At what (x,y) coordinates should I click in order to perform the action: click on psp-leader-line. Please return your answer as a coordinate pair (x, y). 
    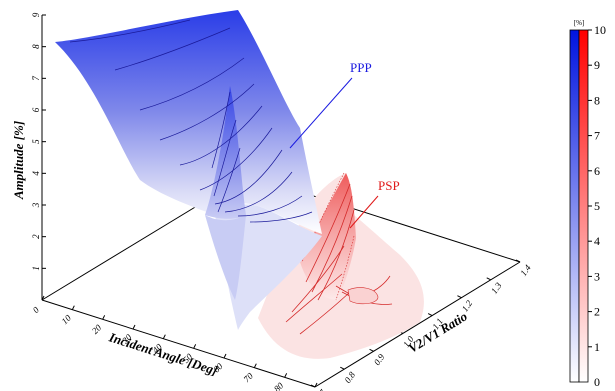
    Looking at the image, I should click on (364, 212).